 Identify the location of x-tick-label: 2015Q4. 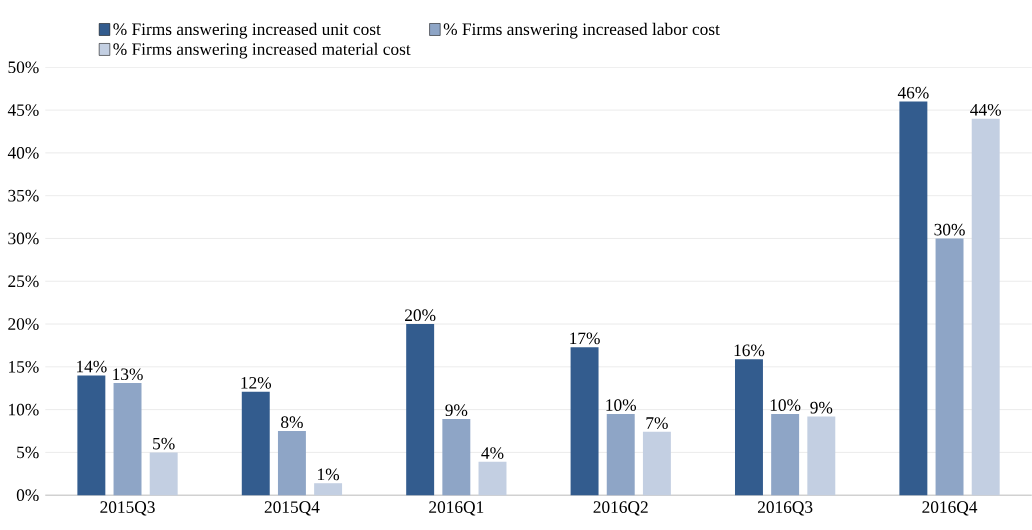
(292, 508).